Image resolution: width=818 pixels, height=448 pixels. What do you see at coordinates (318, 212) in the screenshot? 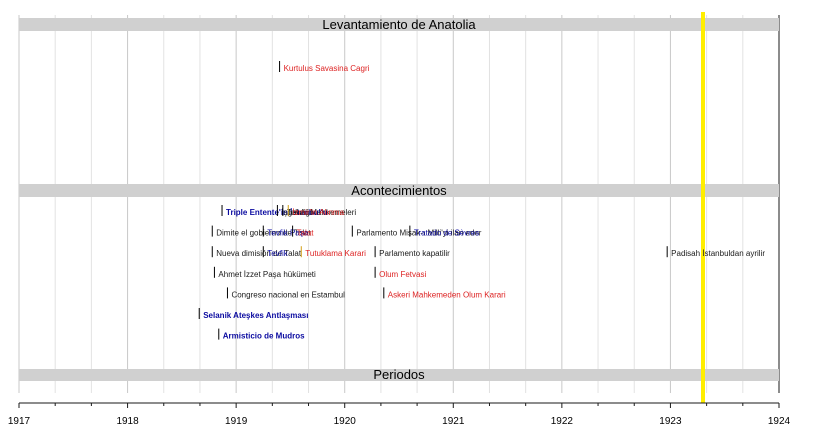
I see `event-label: İzmir'in Alınma` at bounding box center [318, 212].